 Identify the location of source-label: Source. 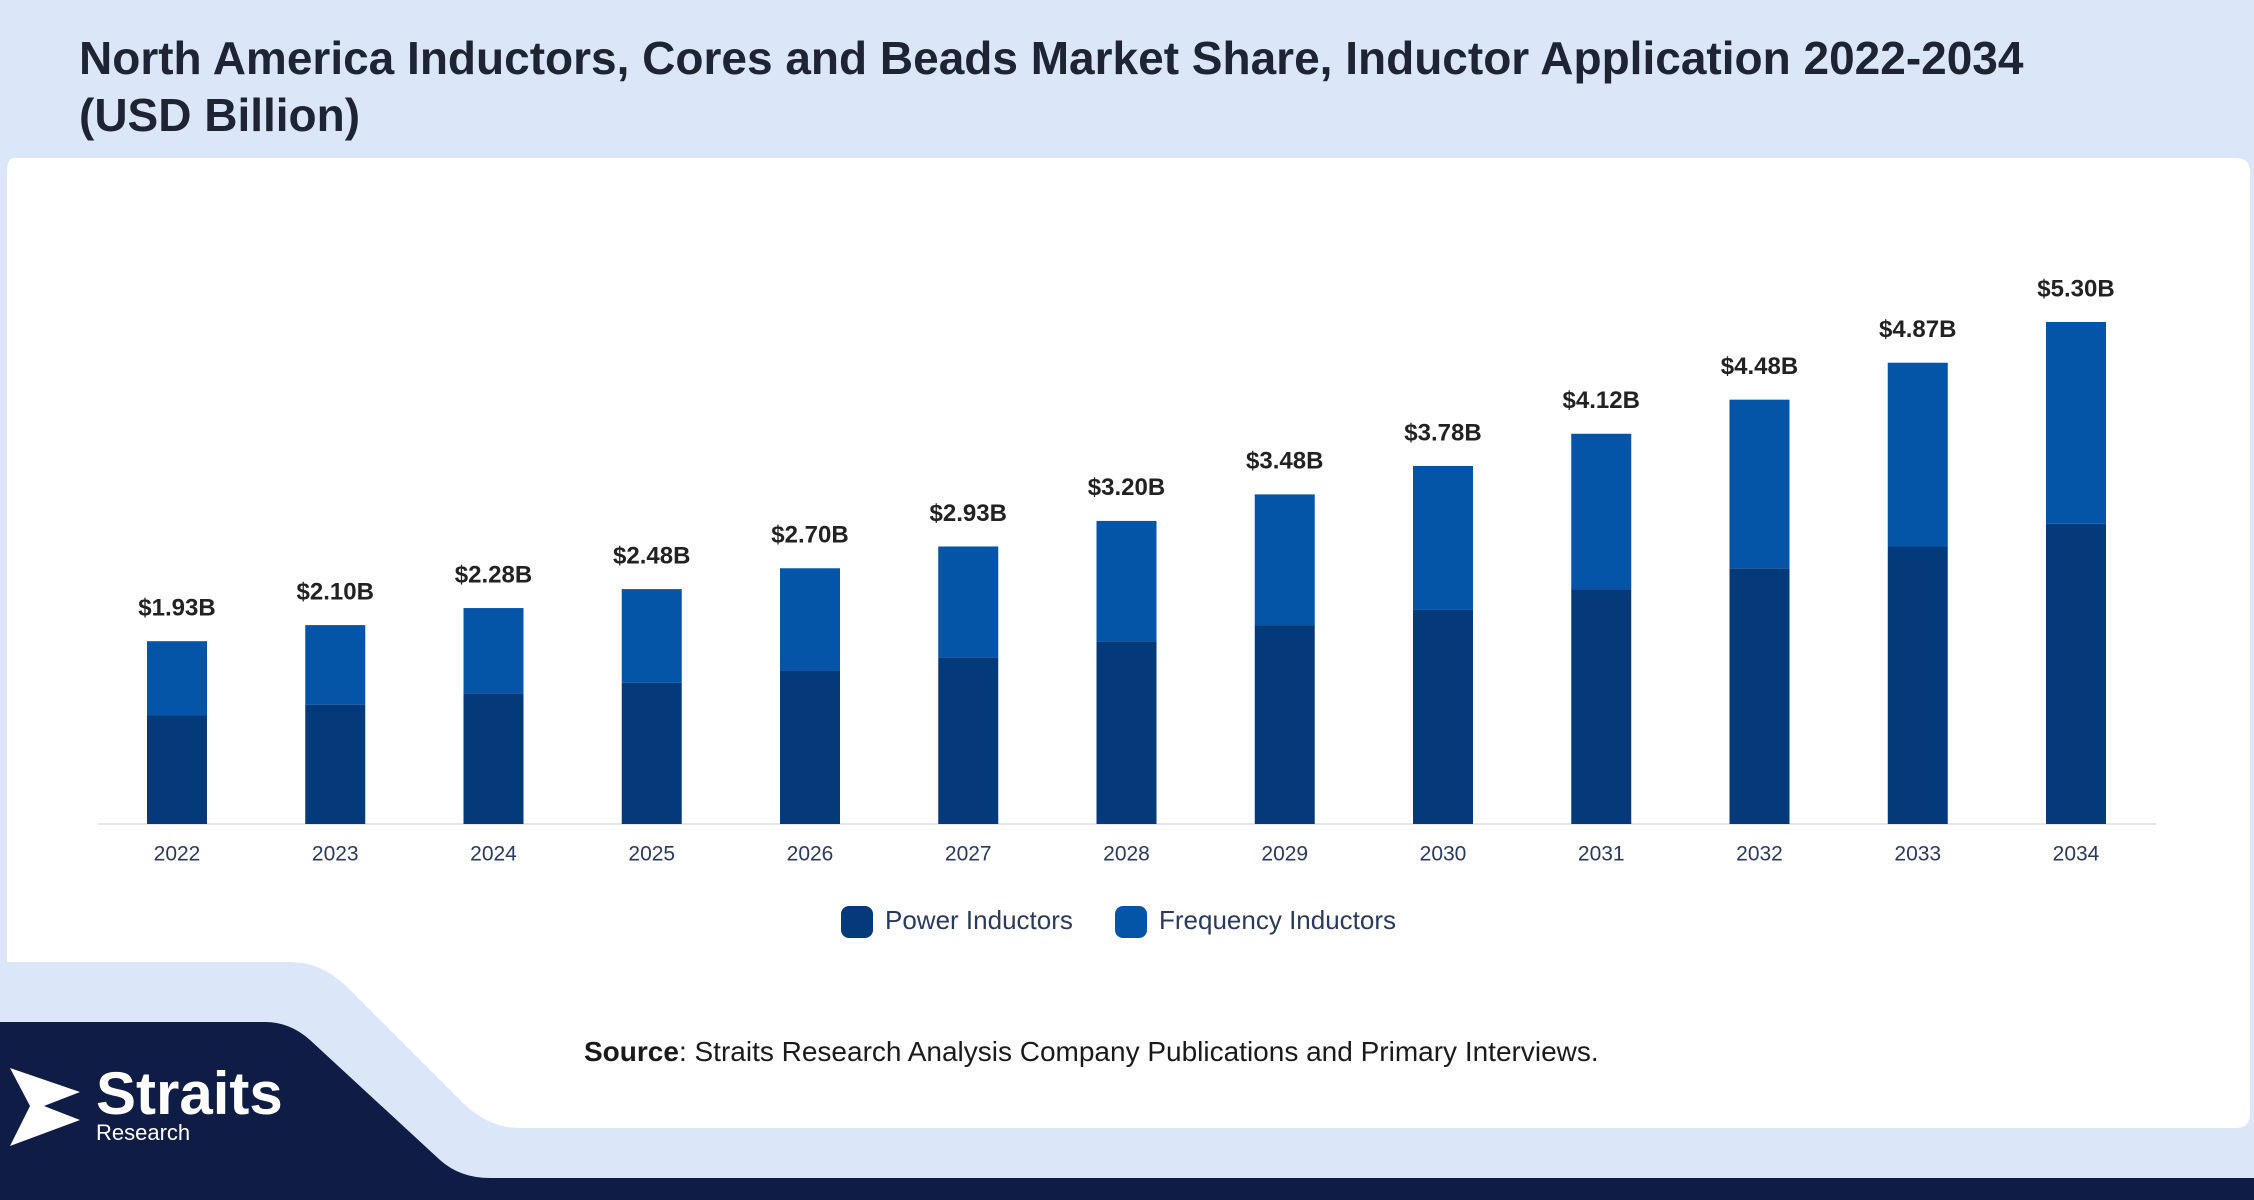
(631, 1051).